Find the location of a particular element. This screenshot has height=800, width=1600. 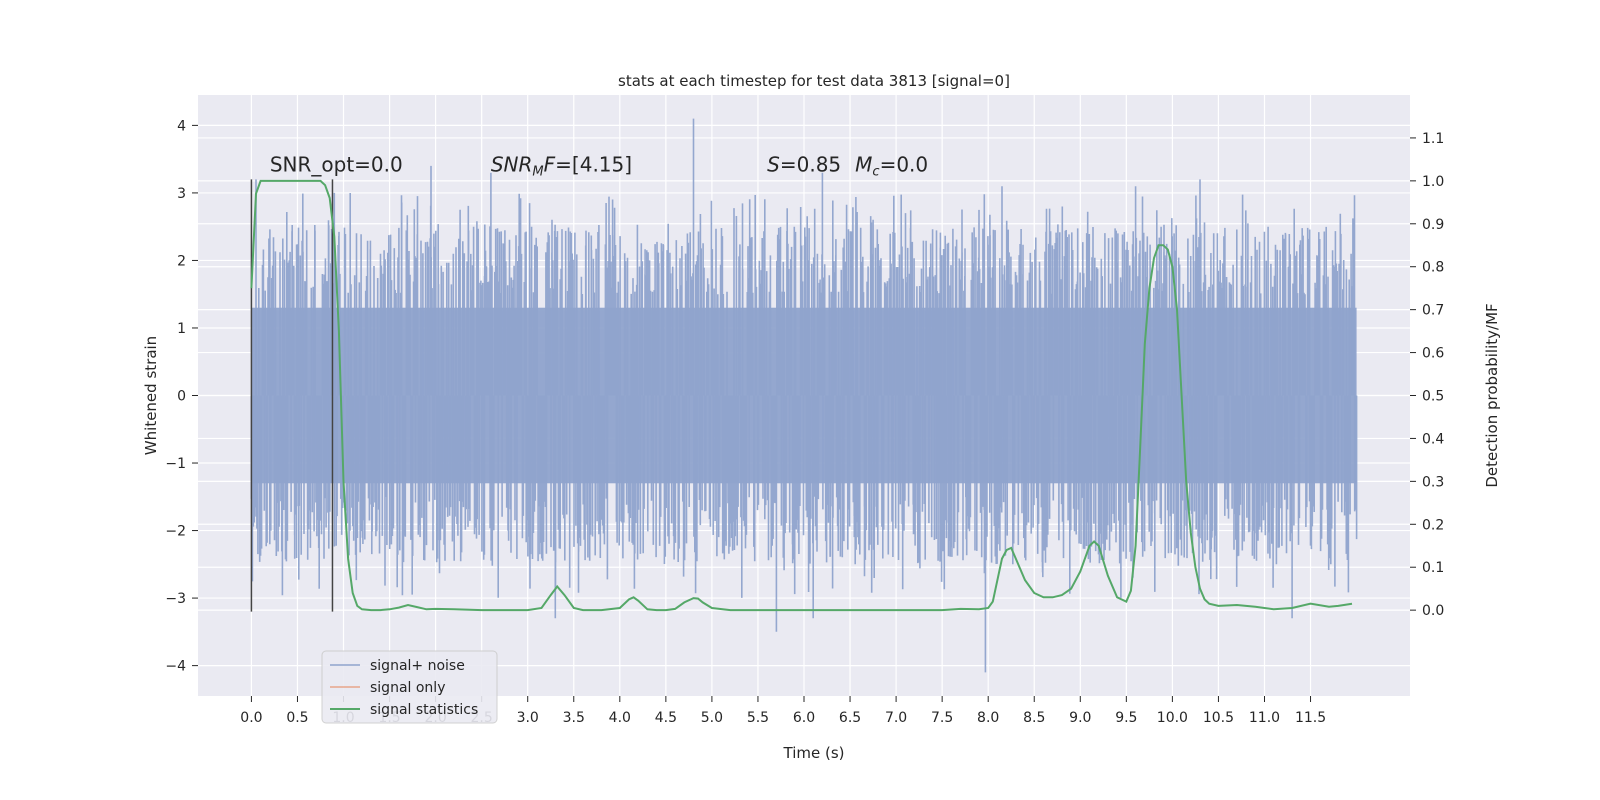

y-right-tick-label: 0.0 is located at coordinates (1433, 611).